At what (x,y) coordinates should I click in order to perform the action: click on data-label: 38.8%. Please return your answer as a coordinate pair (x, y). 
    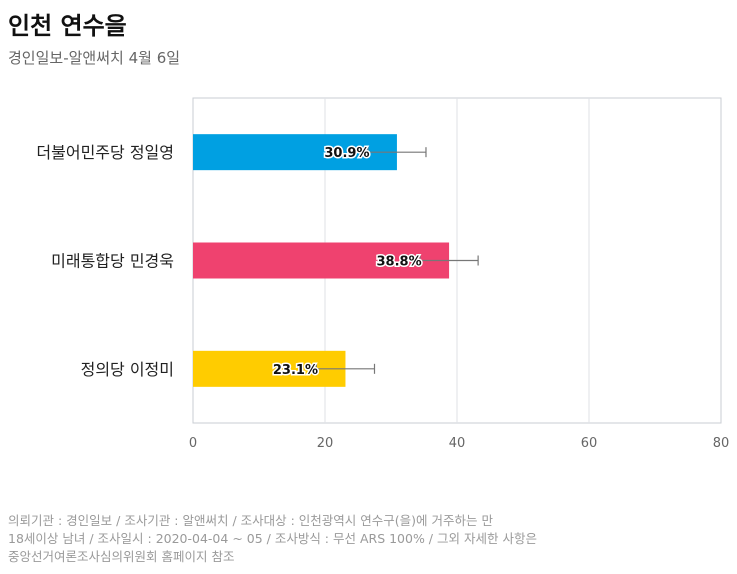
    Looking at the image, I should click on (399, 262).